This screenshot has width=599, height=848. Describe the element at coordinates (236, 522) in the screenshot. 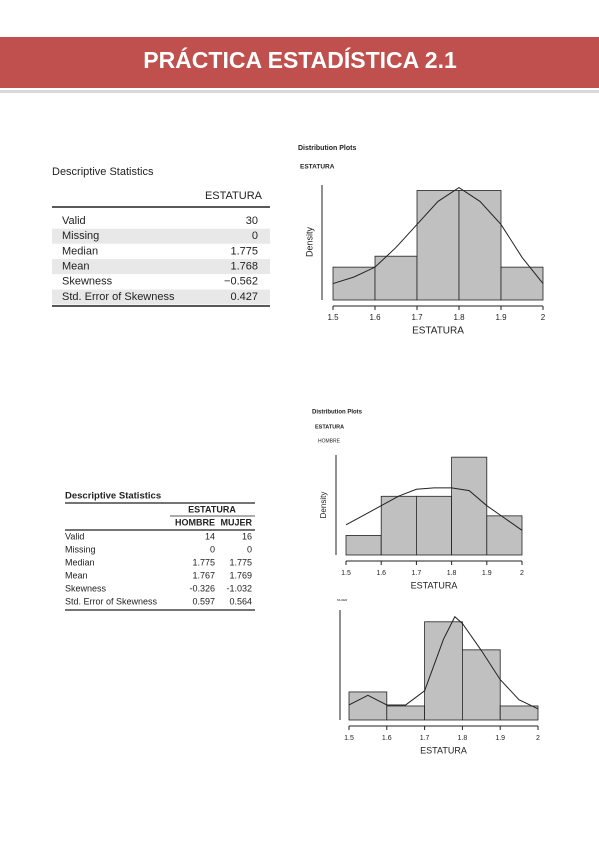

I see `column-header: MUJER` at that location.